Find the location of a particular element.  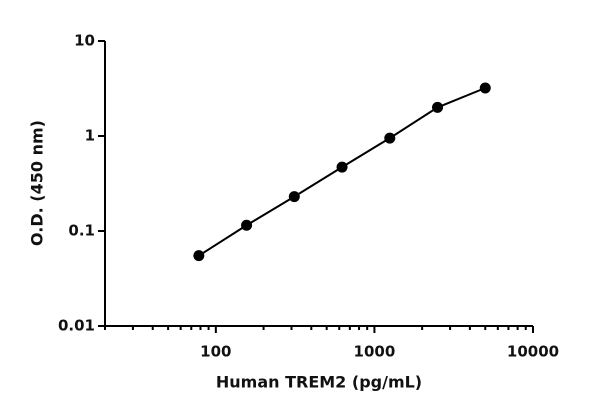

y-tick-label: 1 is located at coordinates (90, 136).